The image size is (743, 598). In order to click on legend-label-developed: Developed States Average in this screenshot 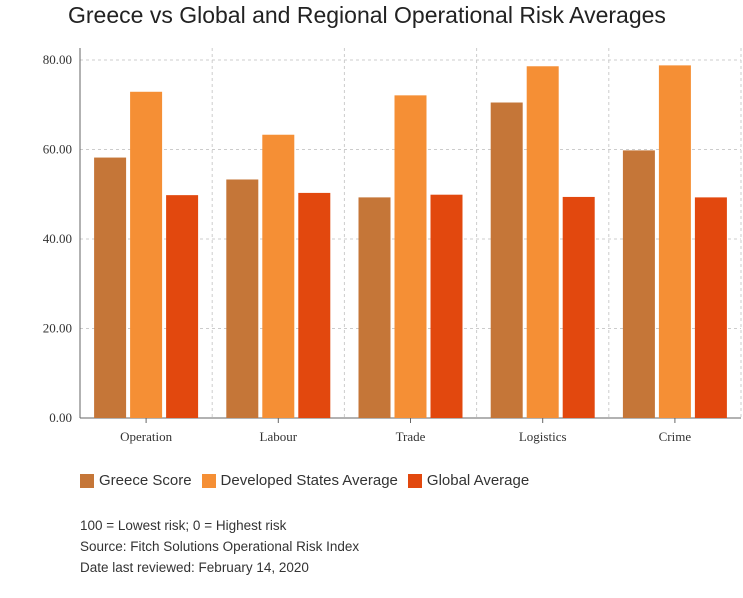, I will do `click(309, 480)`.